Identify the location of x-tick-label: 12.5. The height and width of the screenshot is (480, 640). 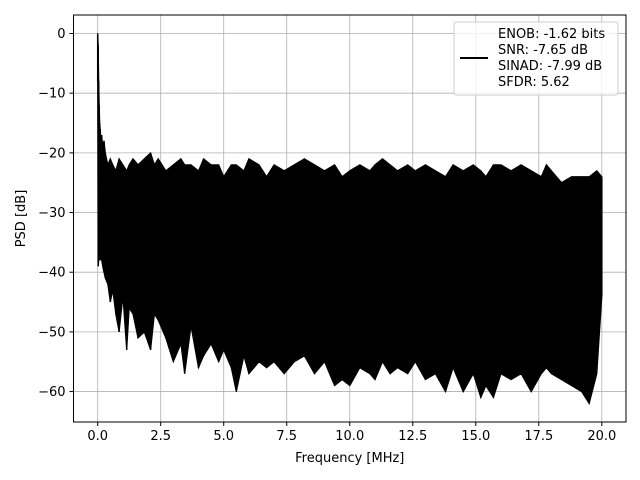
(412, 436).